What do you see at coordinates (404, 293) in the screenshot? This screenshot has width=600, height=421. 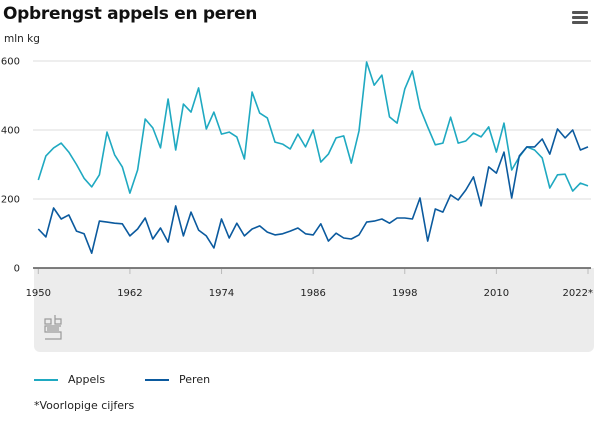 I see `x-tick-label-1998: 1998` at bounding box center [404, 293].